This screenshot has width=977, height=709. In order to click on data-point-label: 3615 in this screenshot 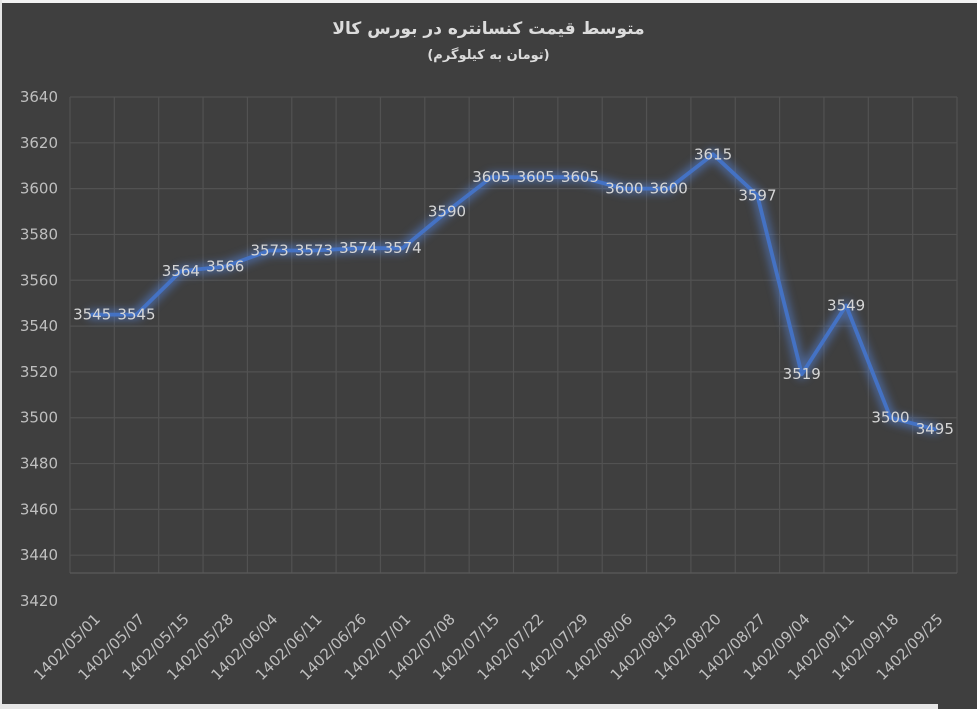, I will do `click(713, 154)`.